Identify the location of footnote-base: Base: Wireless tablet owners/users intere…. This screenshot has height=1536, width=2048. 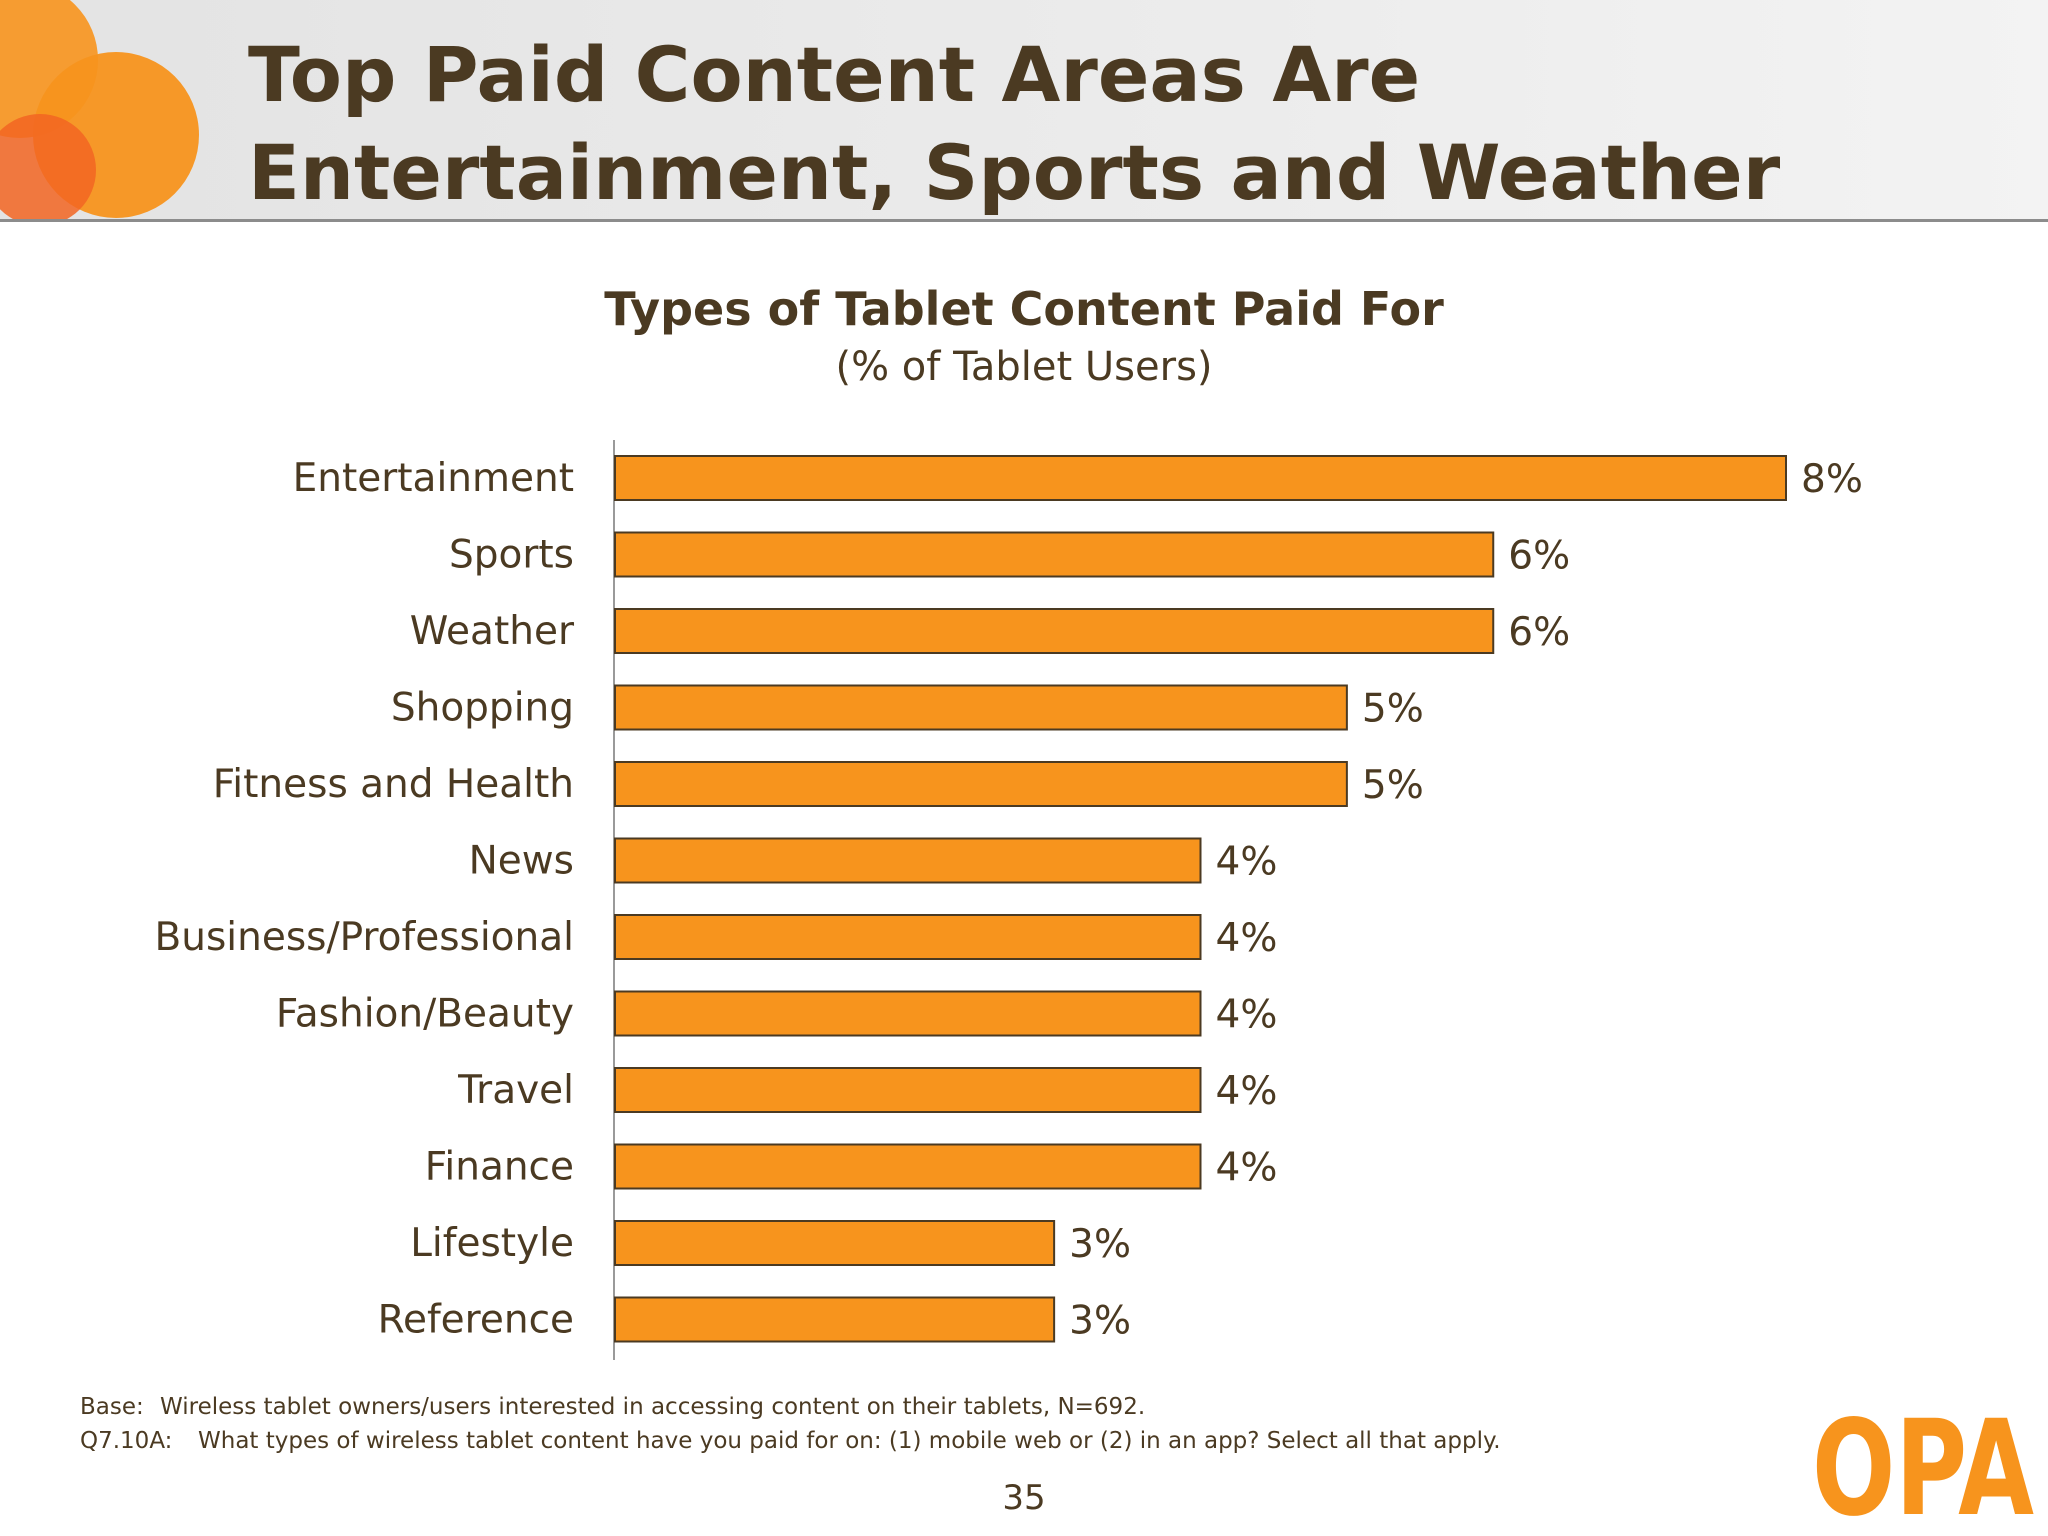
(930, 1407).